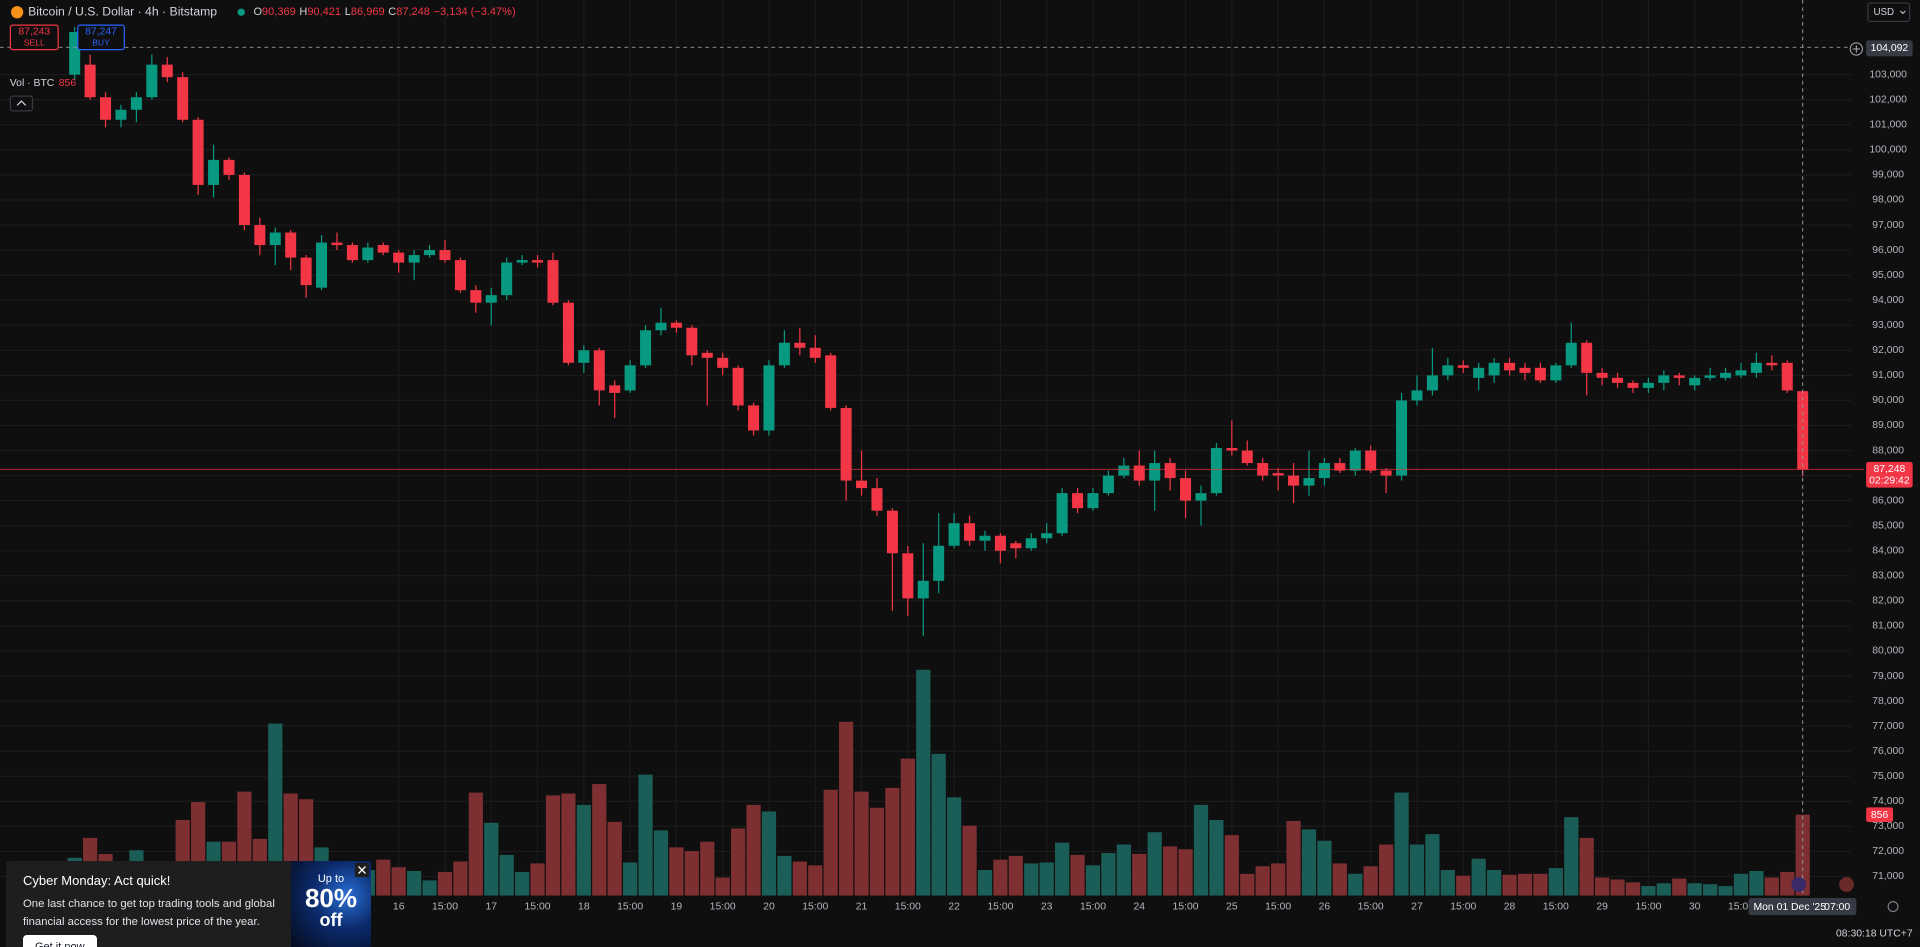  Describe the element at coordinates (1888, 300) in the screenshot. I see `y-tick-label: 94,000` at that location.